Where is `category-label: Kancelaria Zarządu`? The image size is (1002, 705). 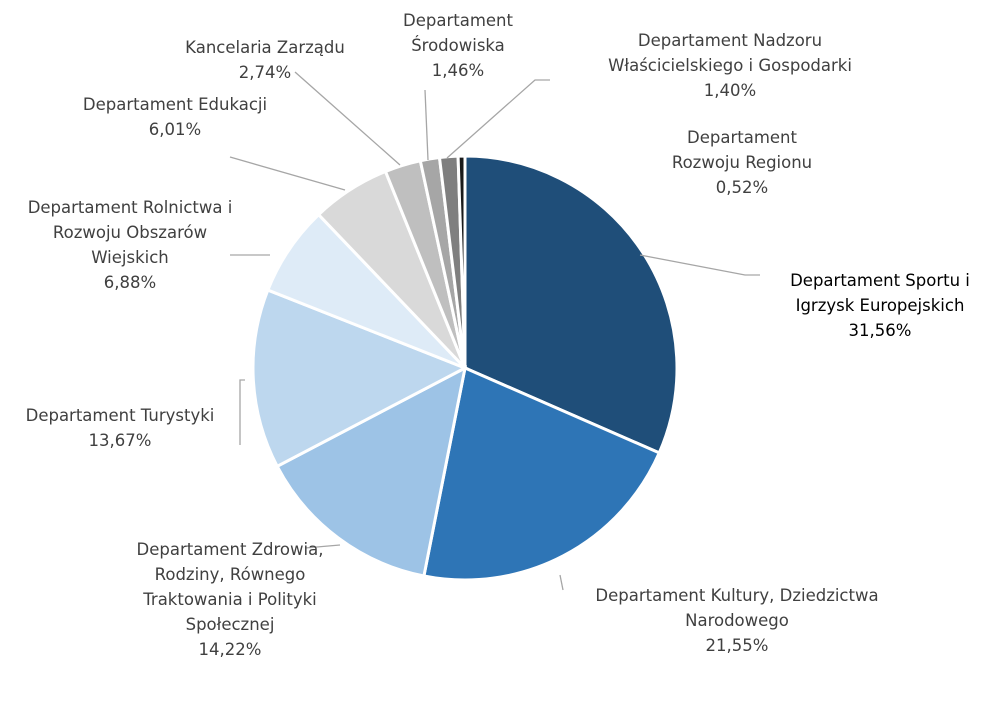
category-label: Kancelaria Zarządu is located at coordinates (265, 47).